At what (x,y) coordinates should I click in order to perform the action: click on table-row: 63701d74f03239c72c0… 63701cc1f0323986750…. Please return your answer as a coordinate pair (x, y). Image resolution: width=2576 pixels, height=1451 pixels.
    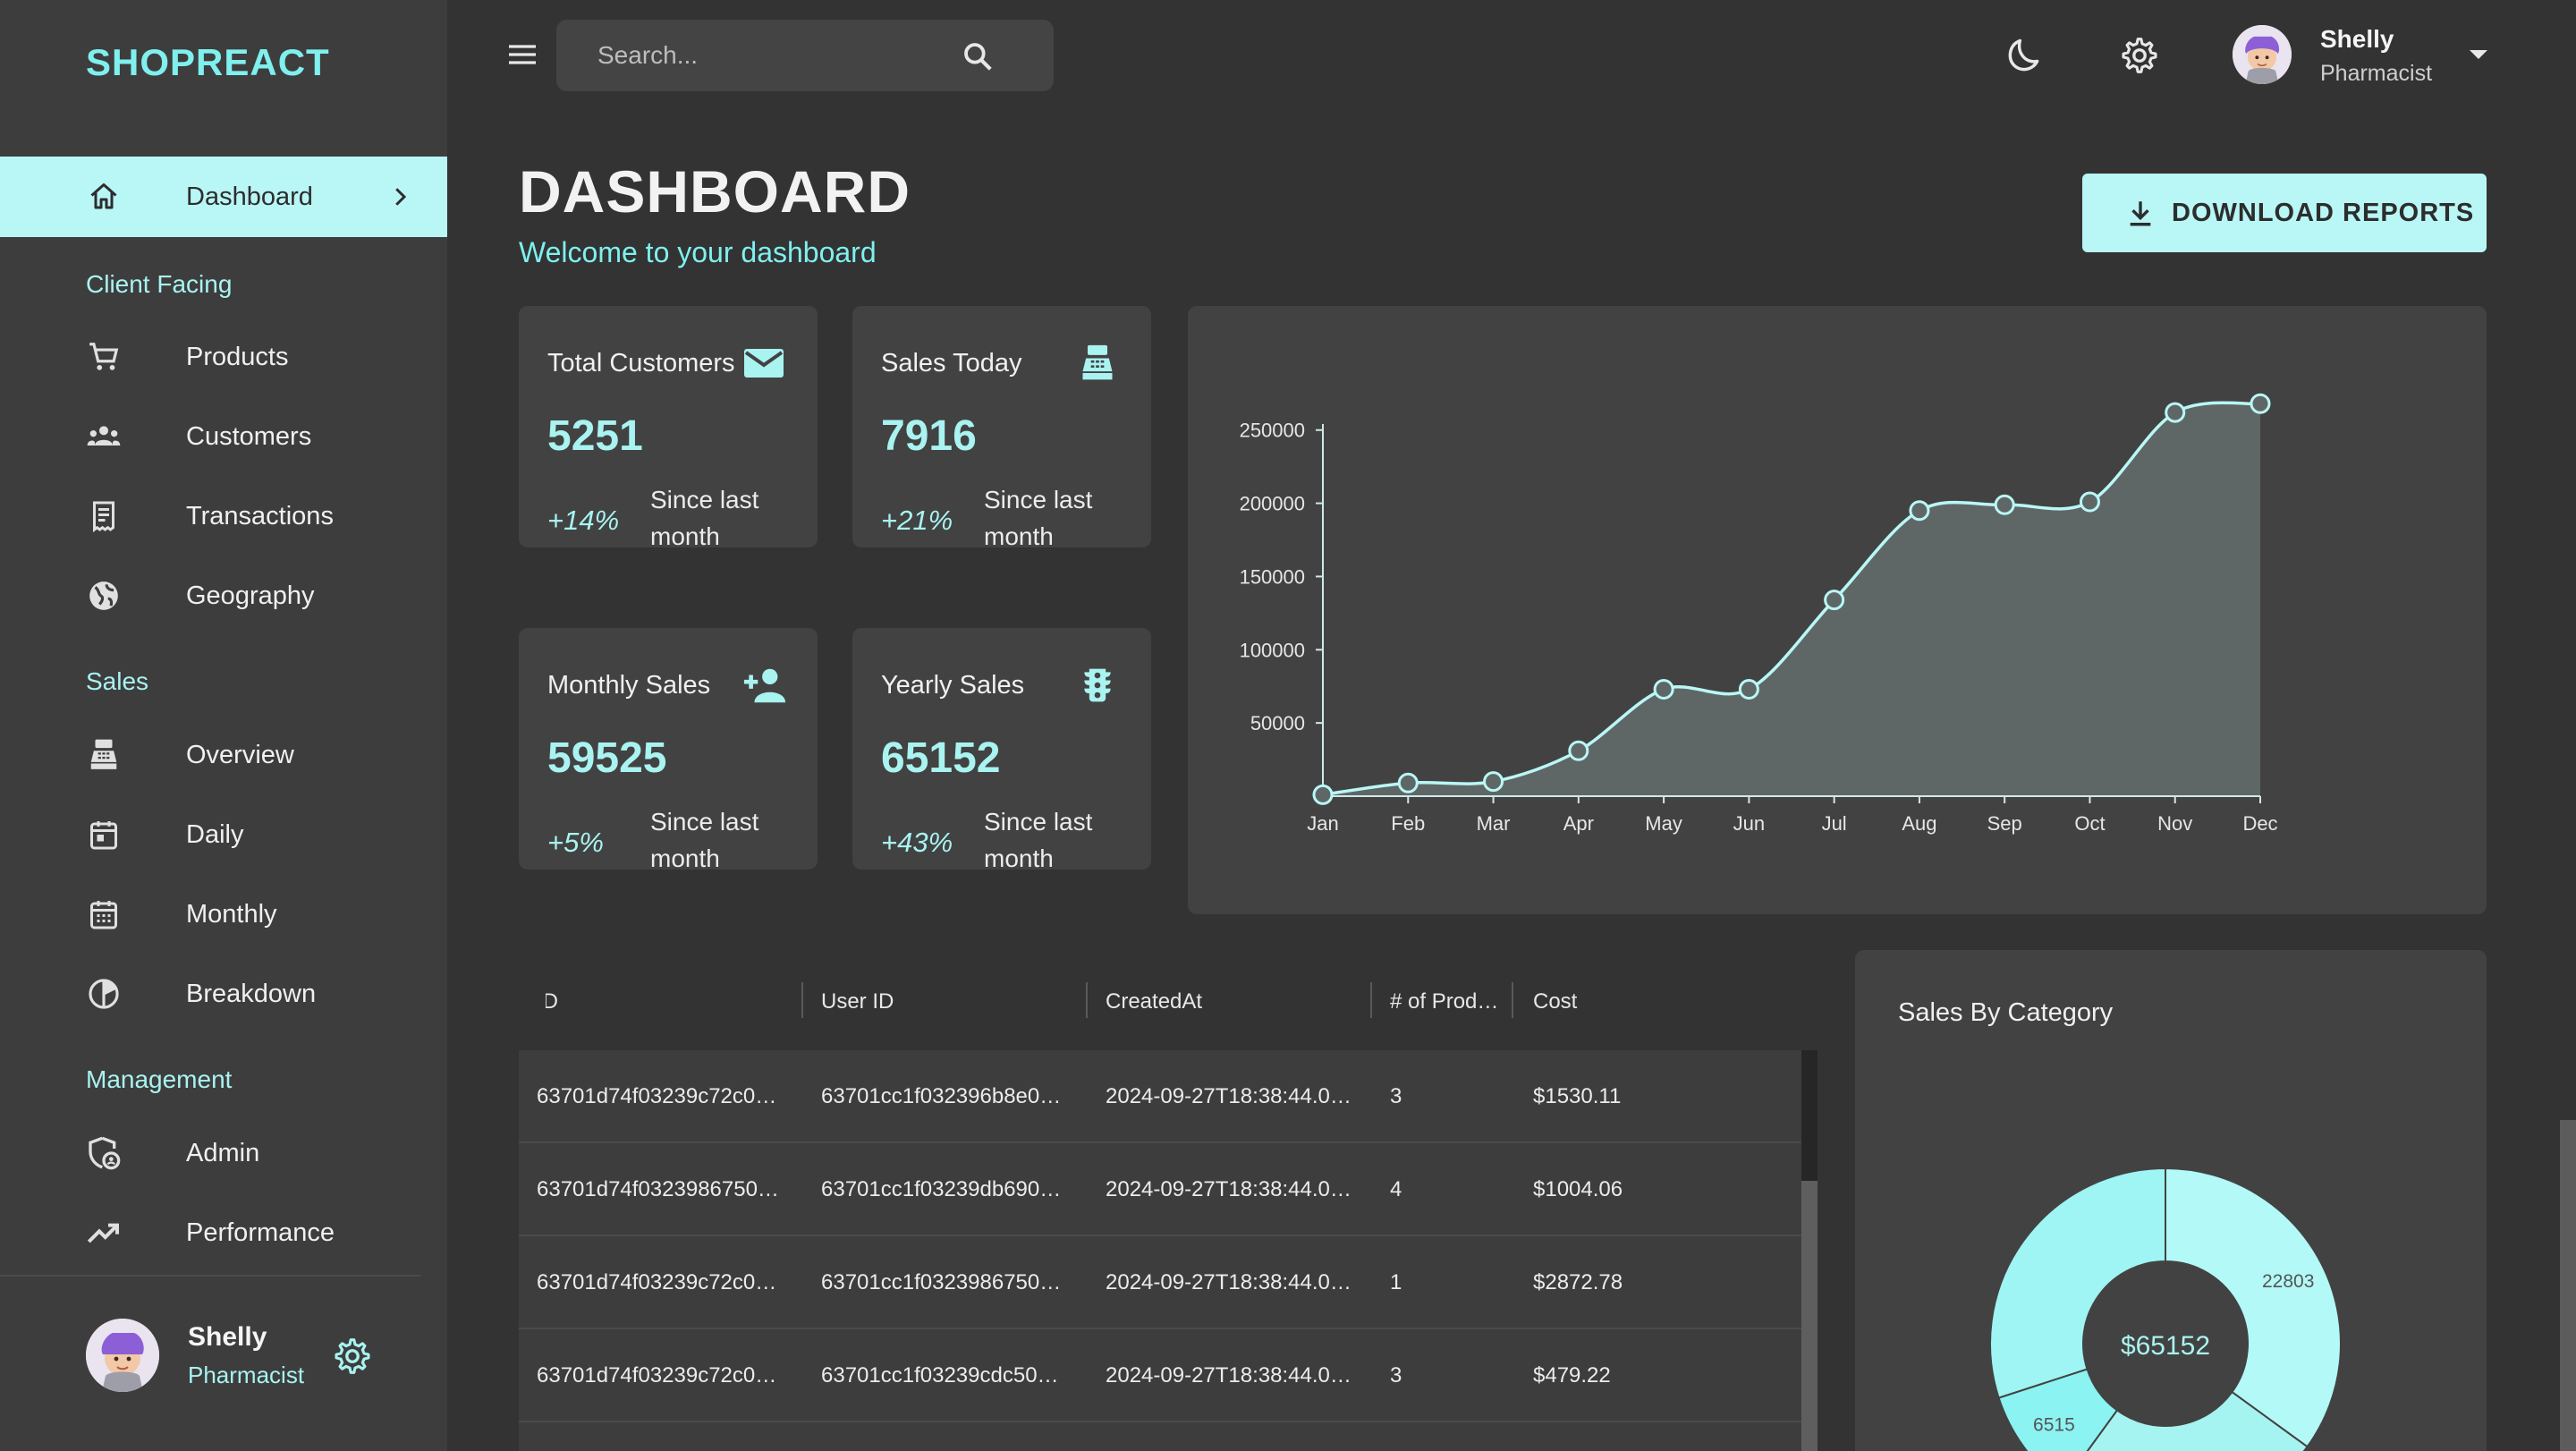
    Looking at the image, I should click on (1160, 1283).